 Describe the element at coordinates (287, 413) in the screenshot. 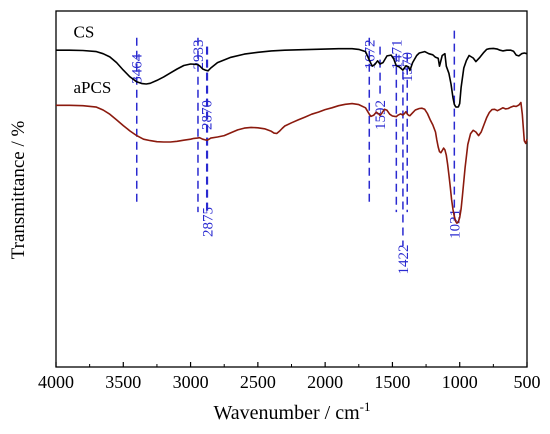

I see `x-axis-label-text: Wavenumber / cm` at that location.